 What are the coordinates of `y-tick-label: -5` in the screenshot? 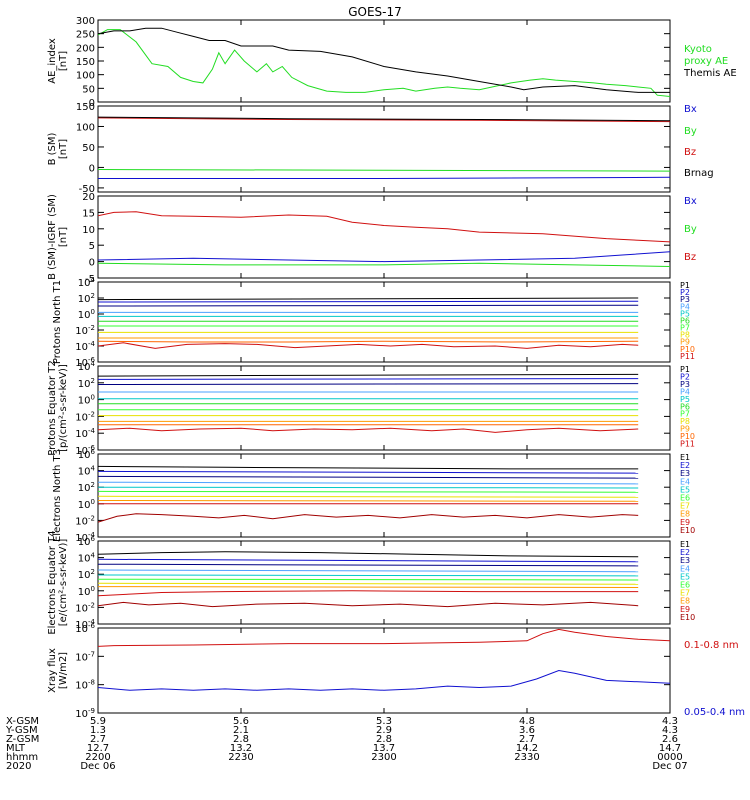 It's located at (90, 279).